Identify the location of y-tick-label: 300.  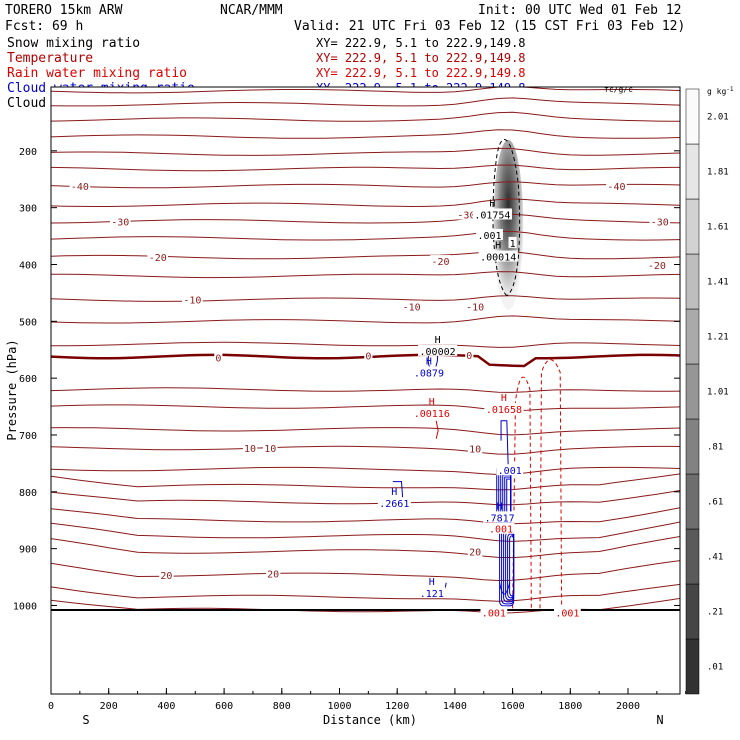
(28, 209).